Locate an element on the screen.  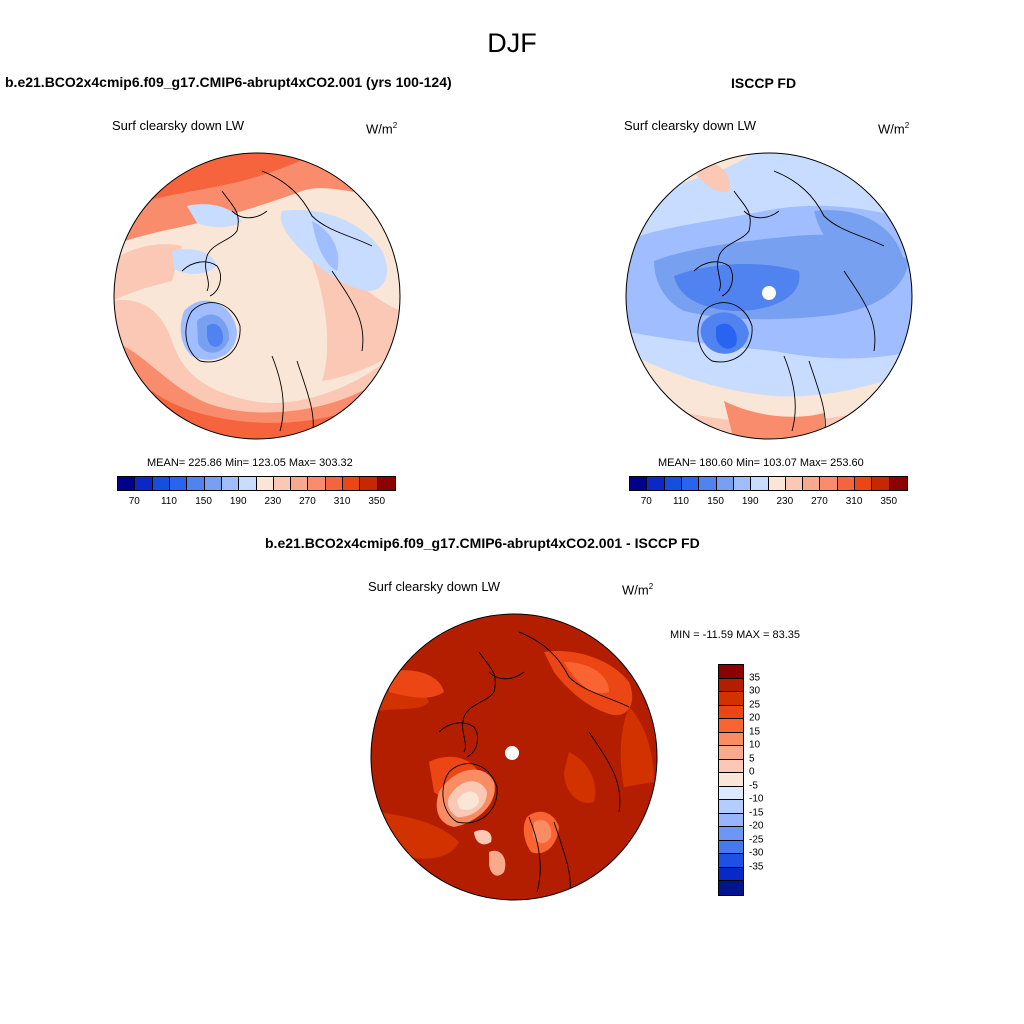
left-colorbar-tick-label: 150 is located at coordinates (203, 501).